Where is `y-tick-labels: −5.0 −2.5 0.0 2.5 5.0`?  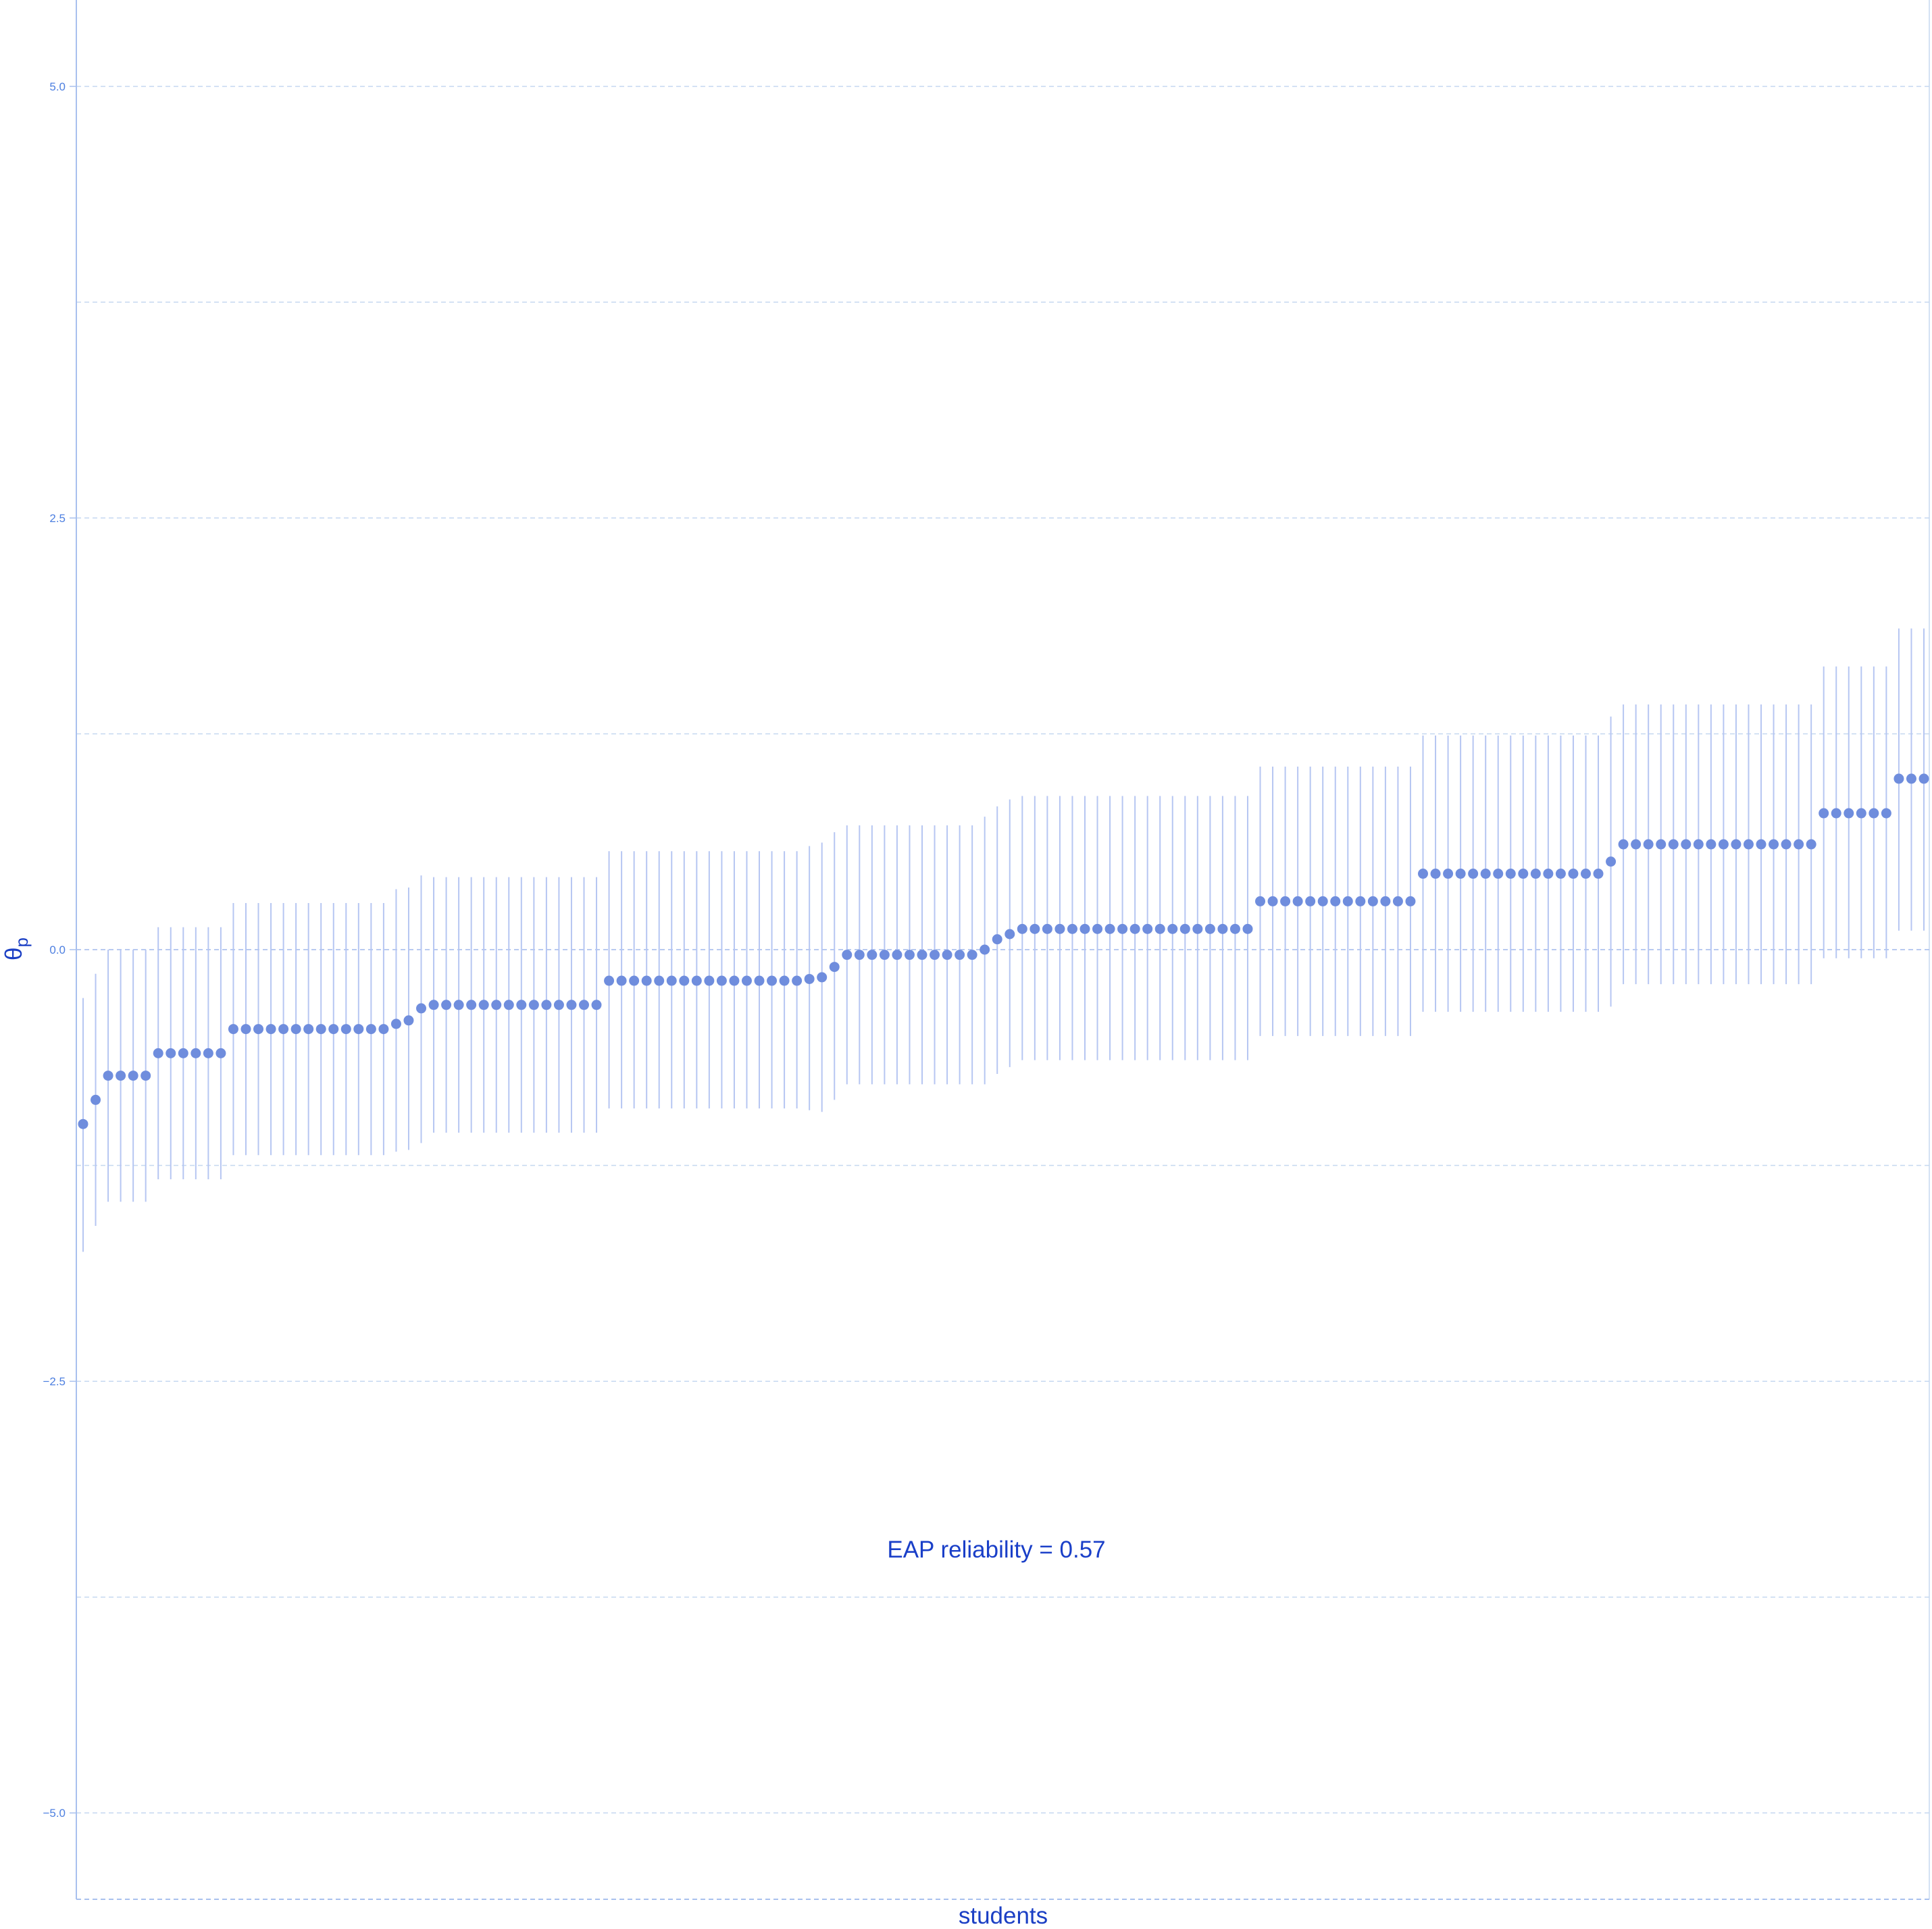
y-tick-labels: −5.0 −2.5 0.0 2.5 5.0 is located at coordinates (59, 950).